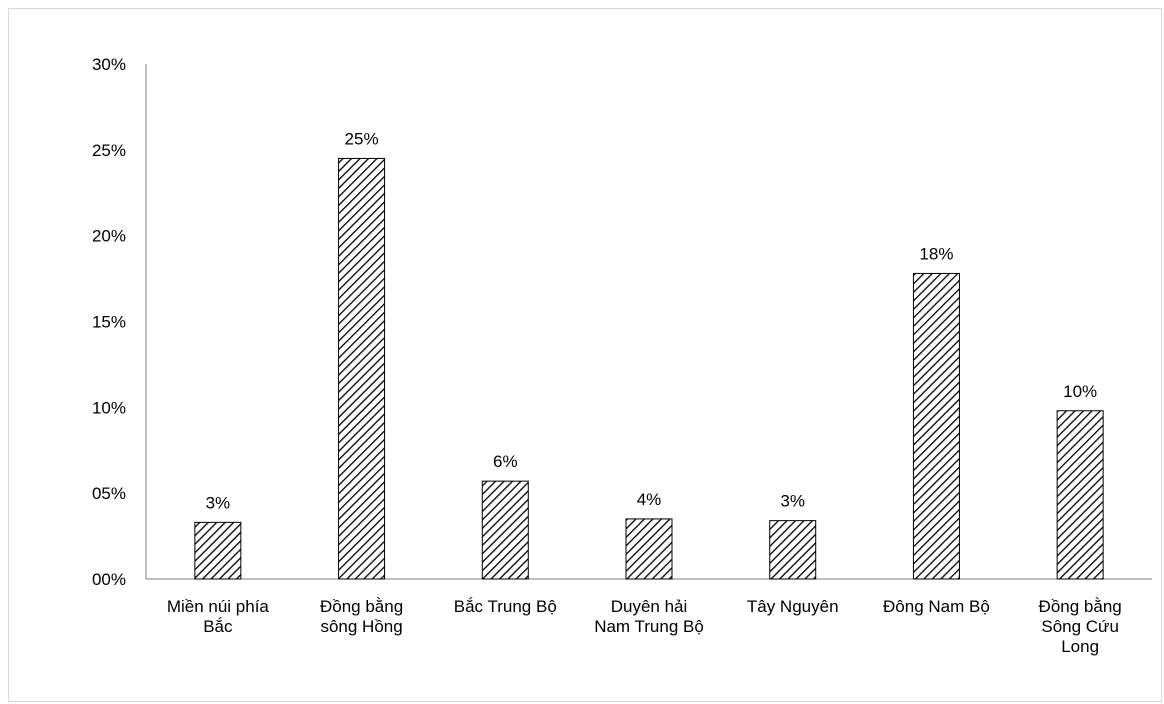 Image resolution: width=1164 pixels, height=704 pixels. Describe the element at coordinates (793, 606) in the screenshot. I see `category-label: Tây Nguyên` at that location.